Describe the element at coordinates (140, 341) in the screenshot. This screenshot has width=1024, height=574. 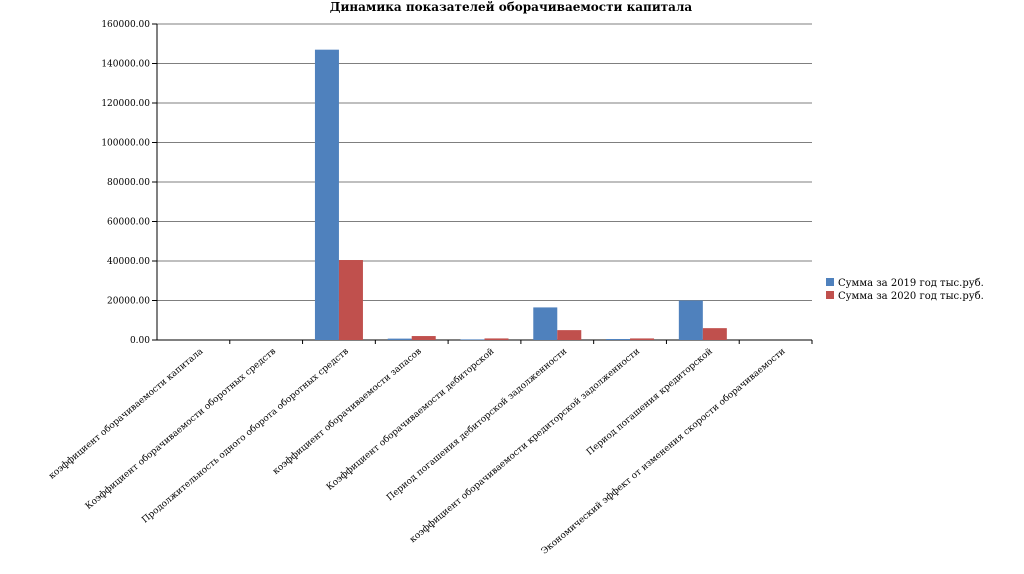
I see `y-tick-label: 0.00` at that location.